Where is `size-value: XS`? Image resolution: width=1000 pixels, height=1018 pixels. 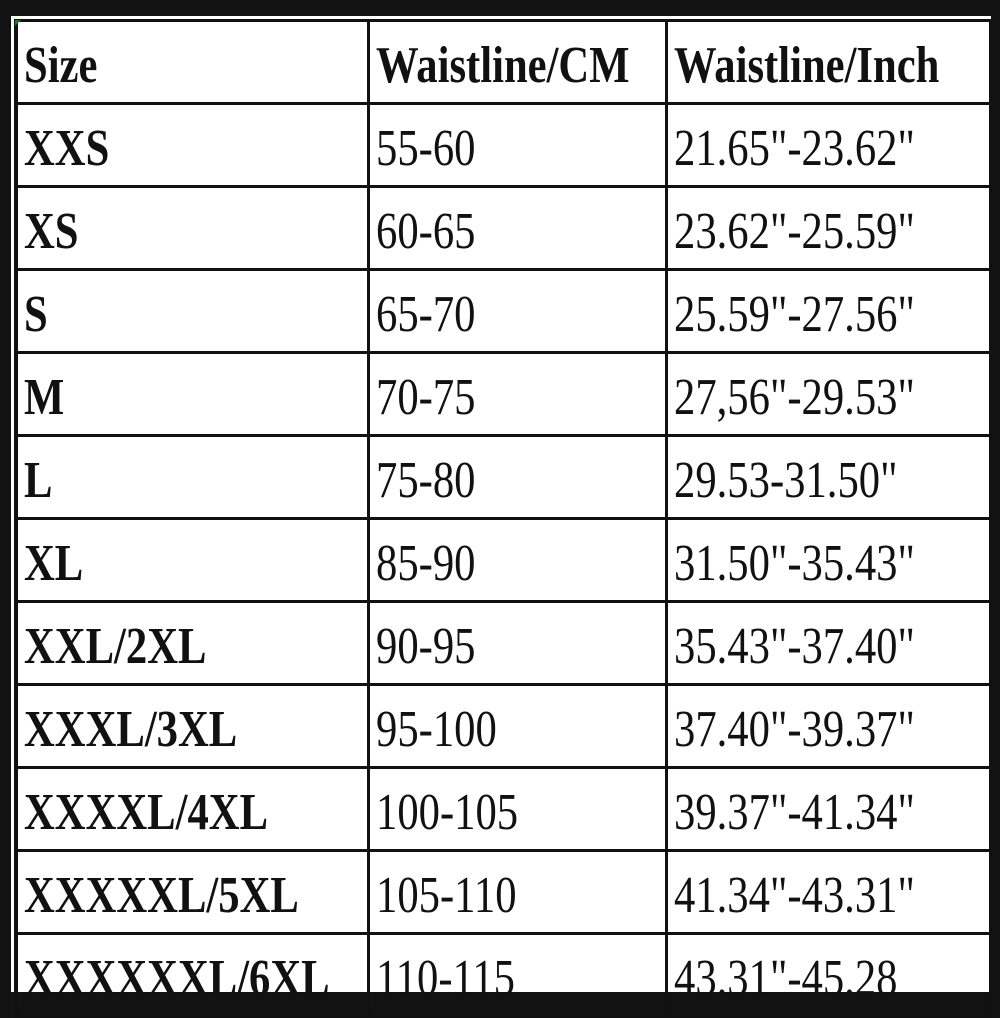 size-value: XS is located at coordinates (51, 231).